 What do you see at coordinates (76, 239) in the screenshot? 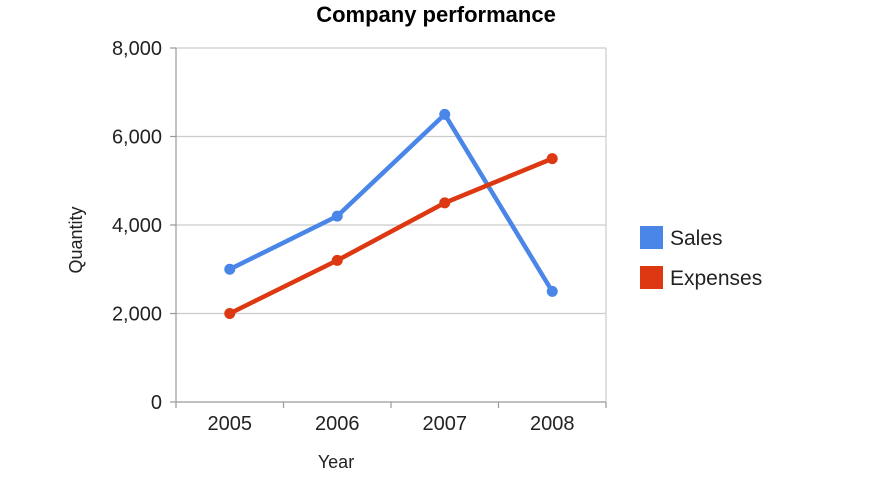
I see `y-axis-title: Quantity` at bounding box center [76, 239].